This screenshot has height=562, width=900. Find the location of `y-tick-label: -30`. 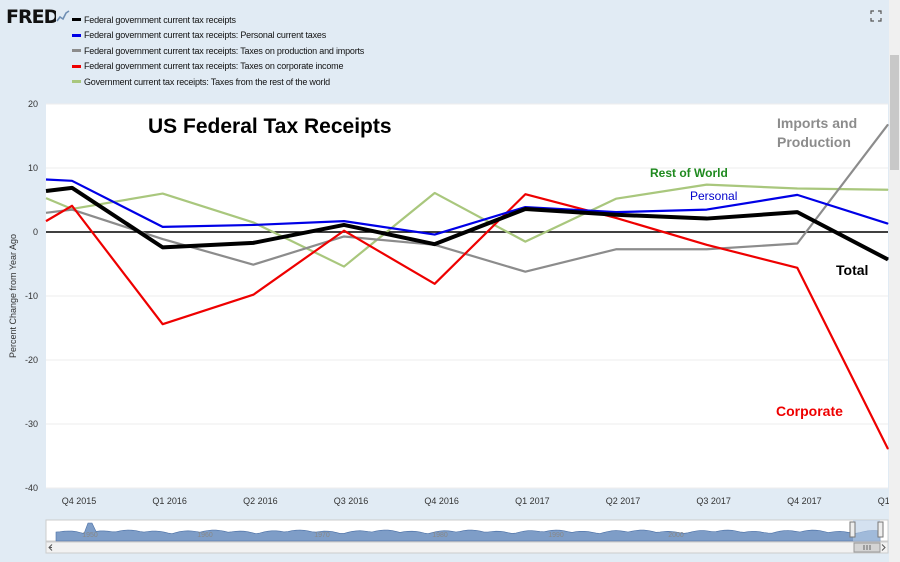

y-tick-label: -30 is located at coordinates (31, 424).